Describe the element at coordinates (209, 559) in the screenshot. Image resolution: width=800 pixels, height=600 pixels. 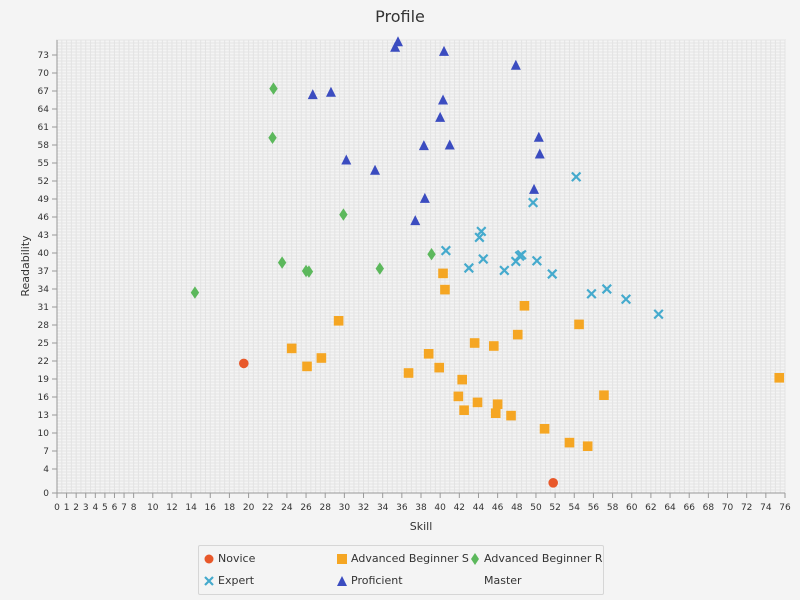
I see `circle-marker-icon` at that location.